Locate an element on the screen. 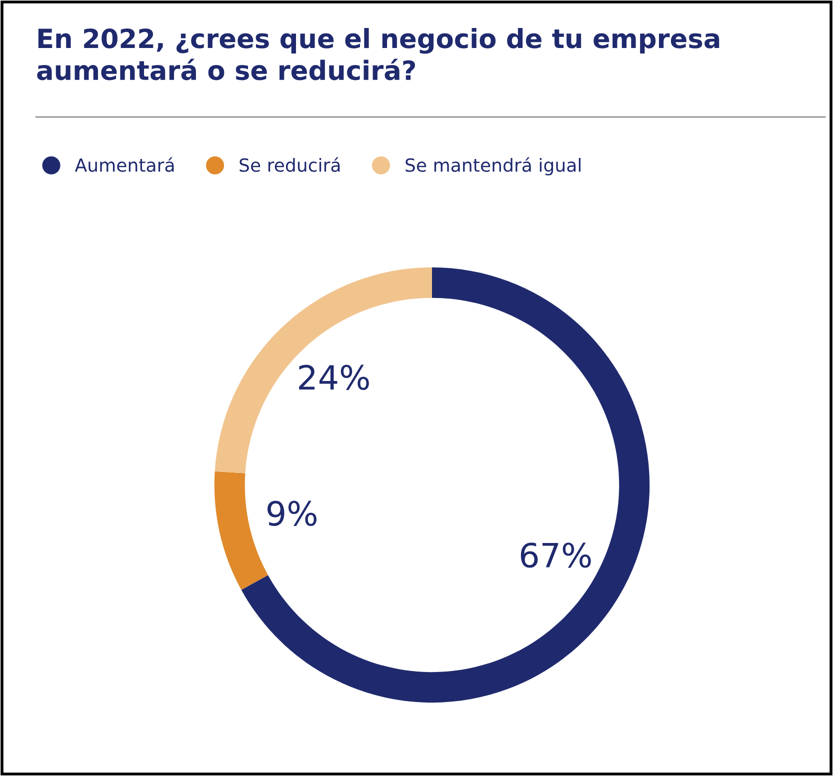 The width and height of the screenshot is (833, 776). legend-label: Se mantendrá igual is located at coordinates (493, 166).